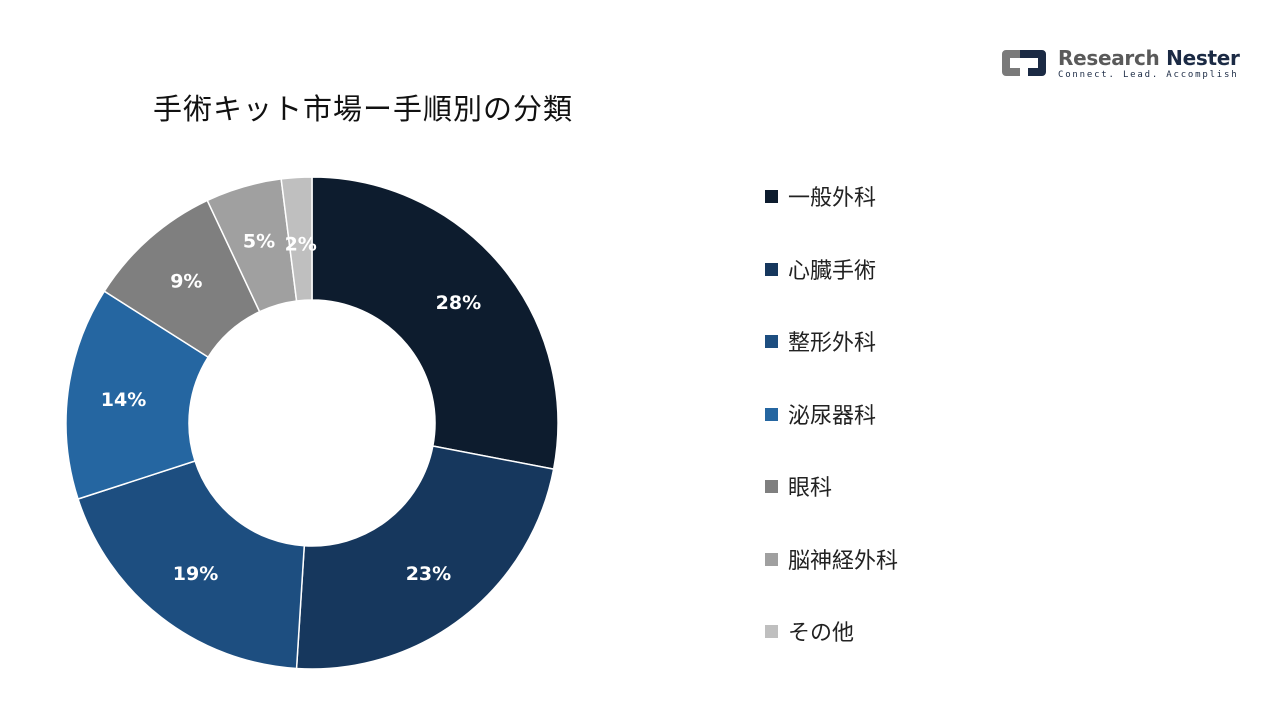  Describe the element at coordinates (123, 400) in the screenshot. I see `slice-value-label-4: 14%` at that location.